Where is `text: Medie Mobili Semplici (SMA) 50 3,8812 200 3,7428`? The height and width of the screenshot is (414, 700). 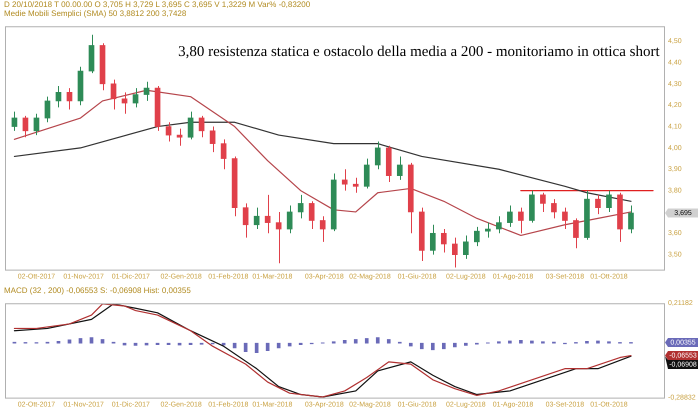
text: Medie Mobili Semplici (SMA) 50 3,8812 200 3,7428 is located at coordinates (96, 13).